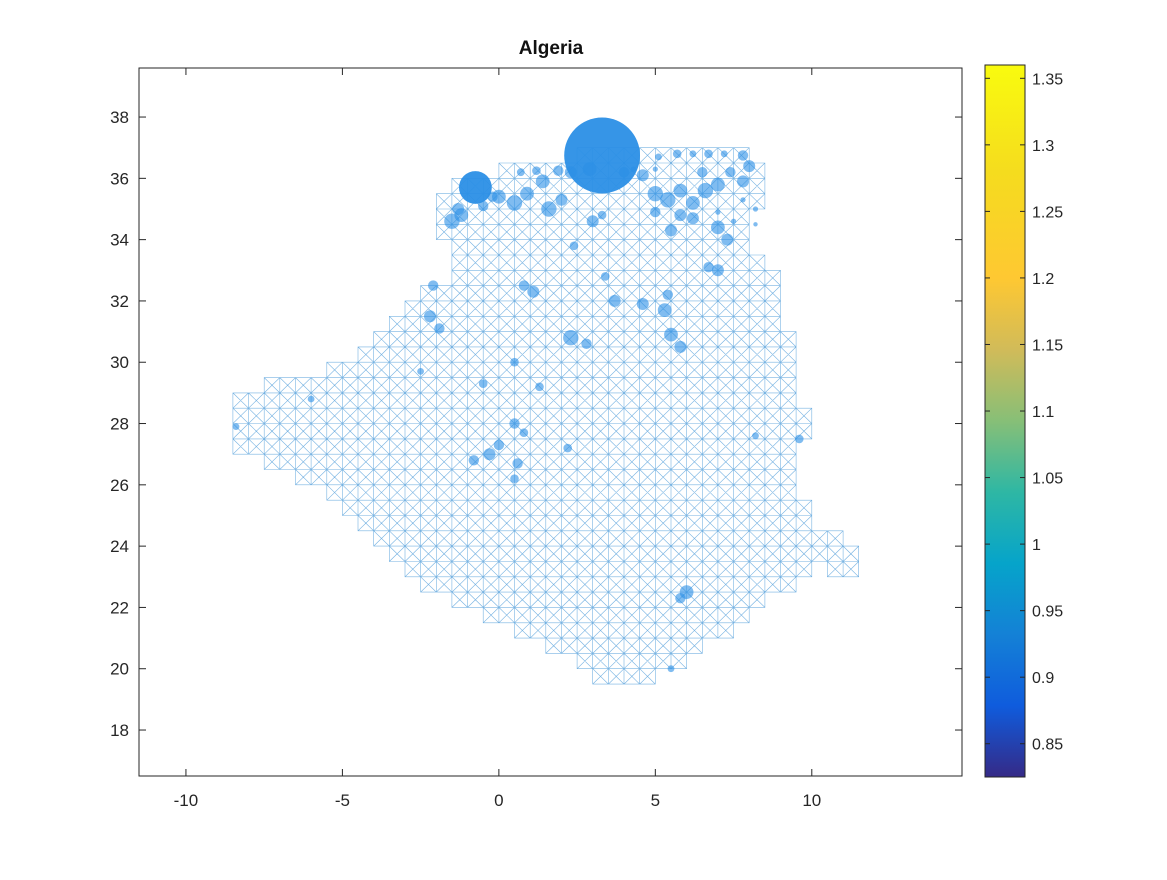 Image resolution: width=1167 pixels, height=880 pixels. I want to click on y-tick-label: 24, so click(119, 546).